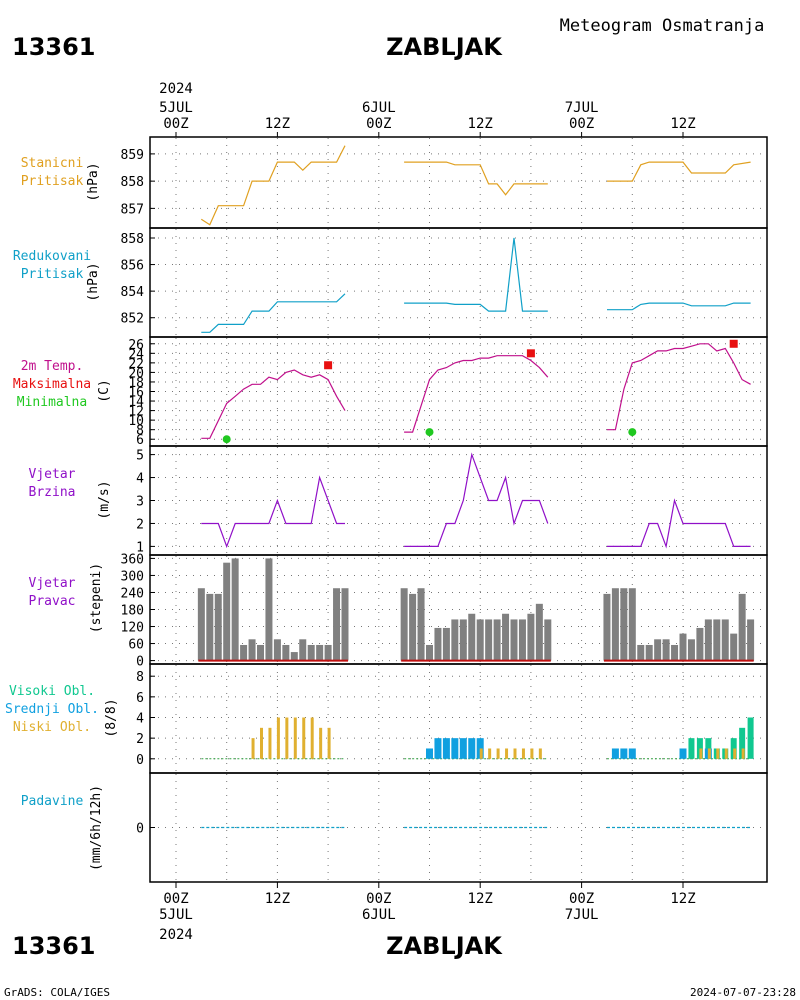 The image size is (800, 1000). I want to click on y-tick-label: 360, so click(132, 559).